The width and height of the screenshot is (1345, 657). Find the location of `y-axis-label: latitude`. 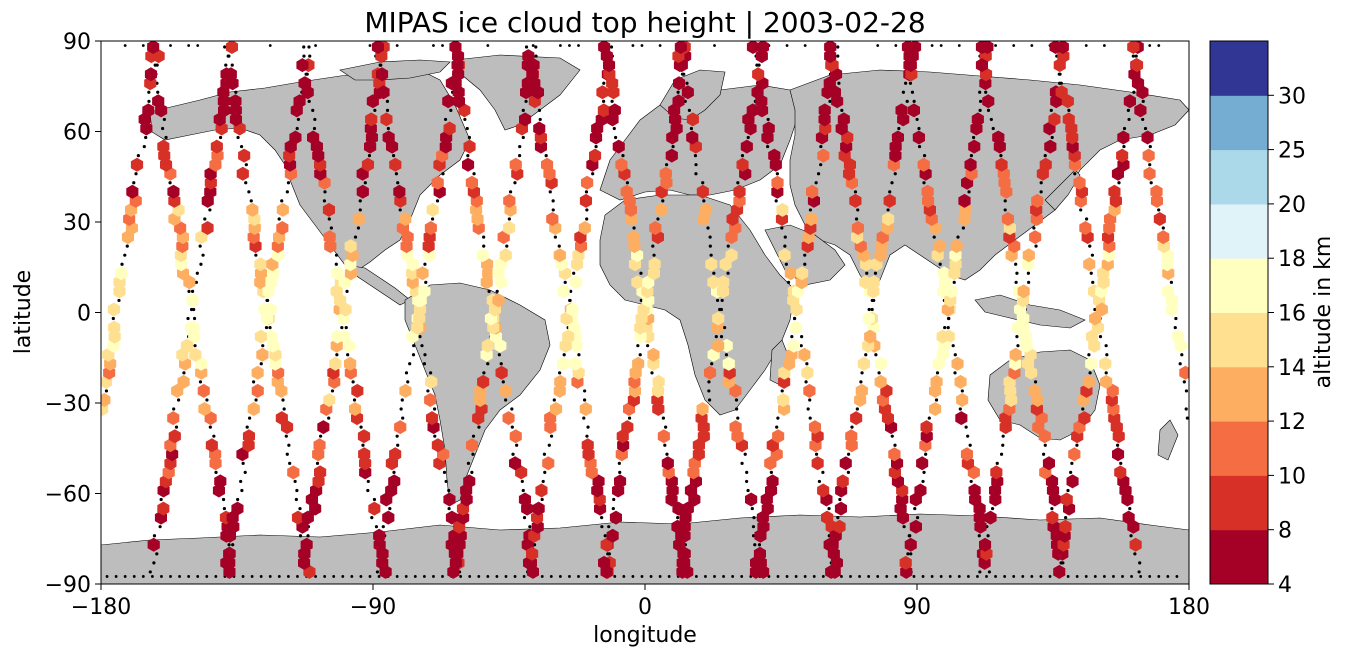

y-axis-label: latitude is located at coordinates (23, 312).